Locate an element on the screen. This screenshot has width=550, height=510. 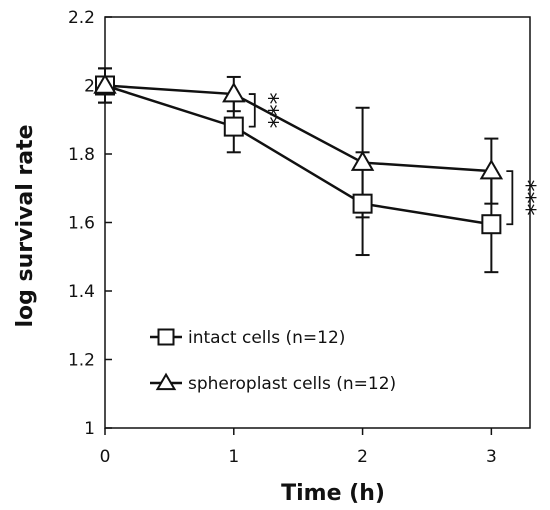
legend-marker-square is located at coordinates (166, 337).